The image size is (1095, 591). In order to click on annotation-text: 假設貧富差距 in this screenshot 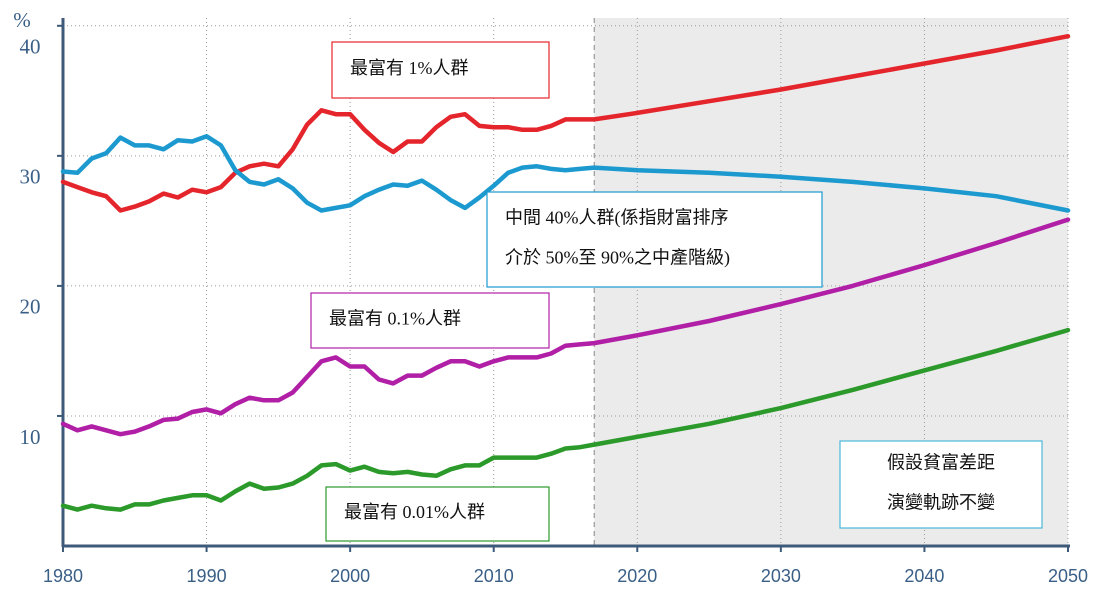, I will do `click(941, 463)`.